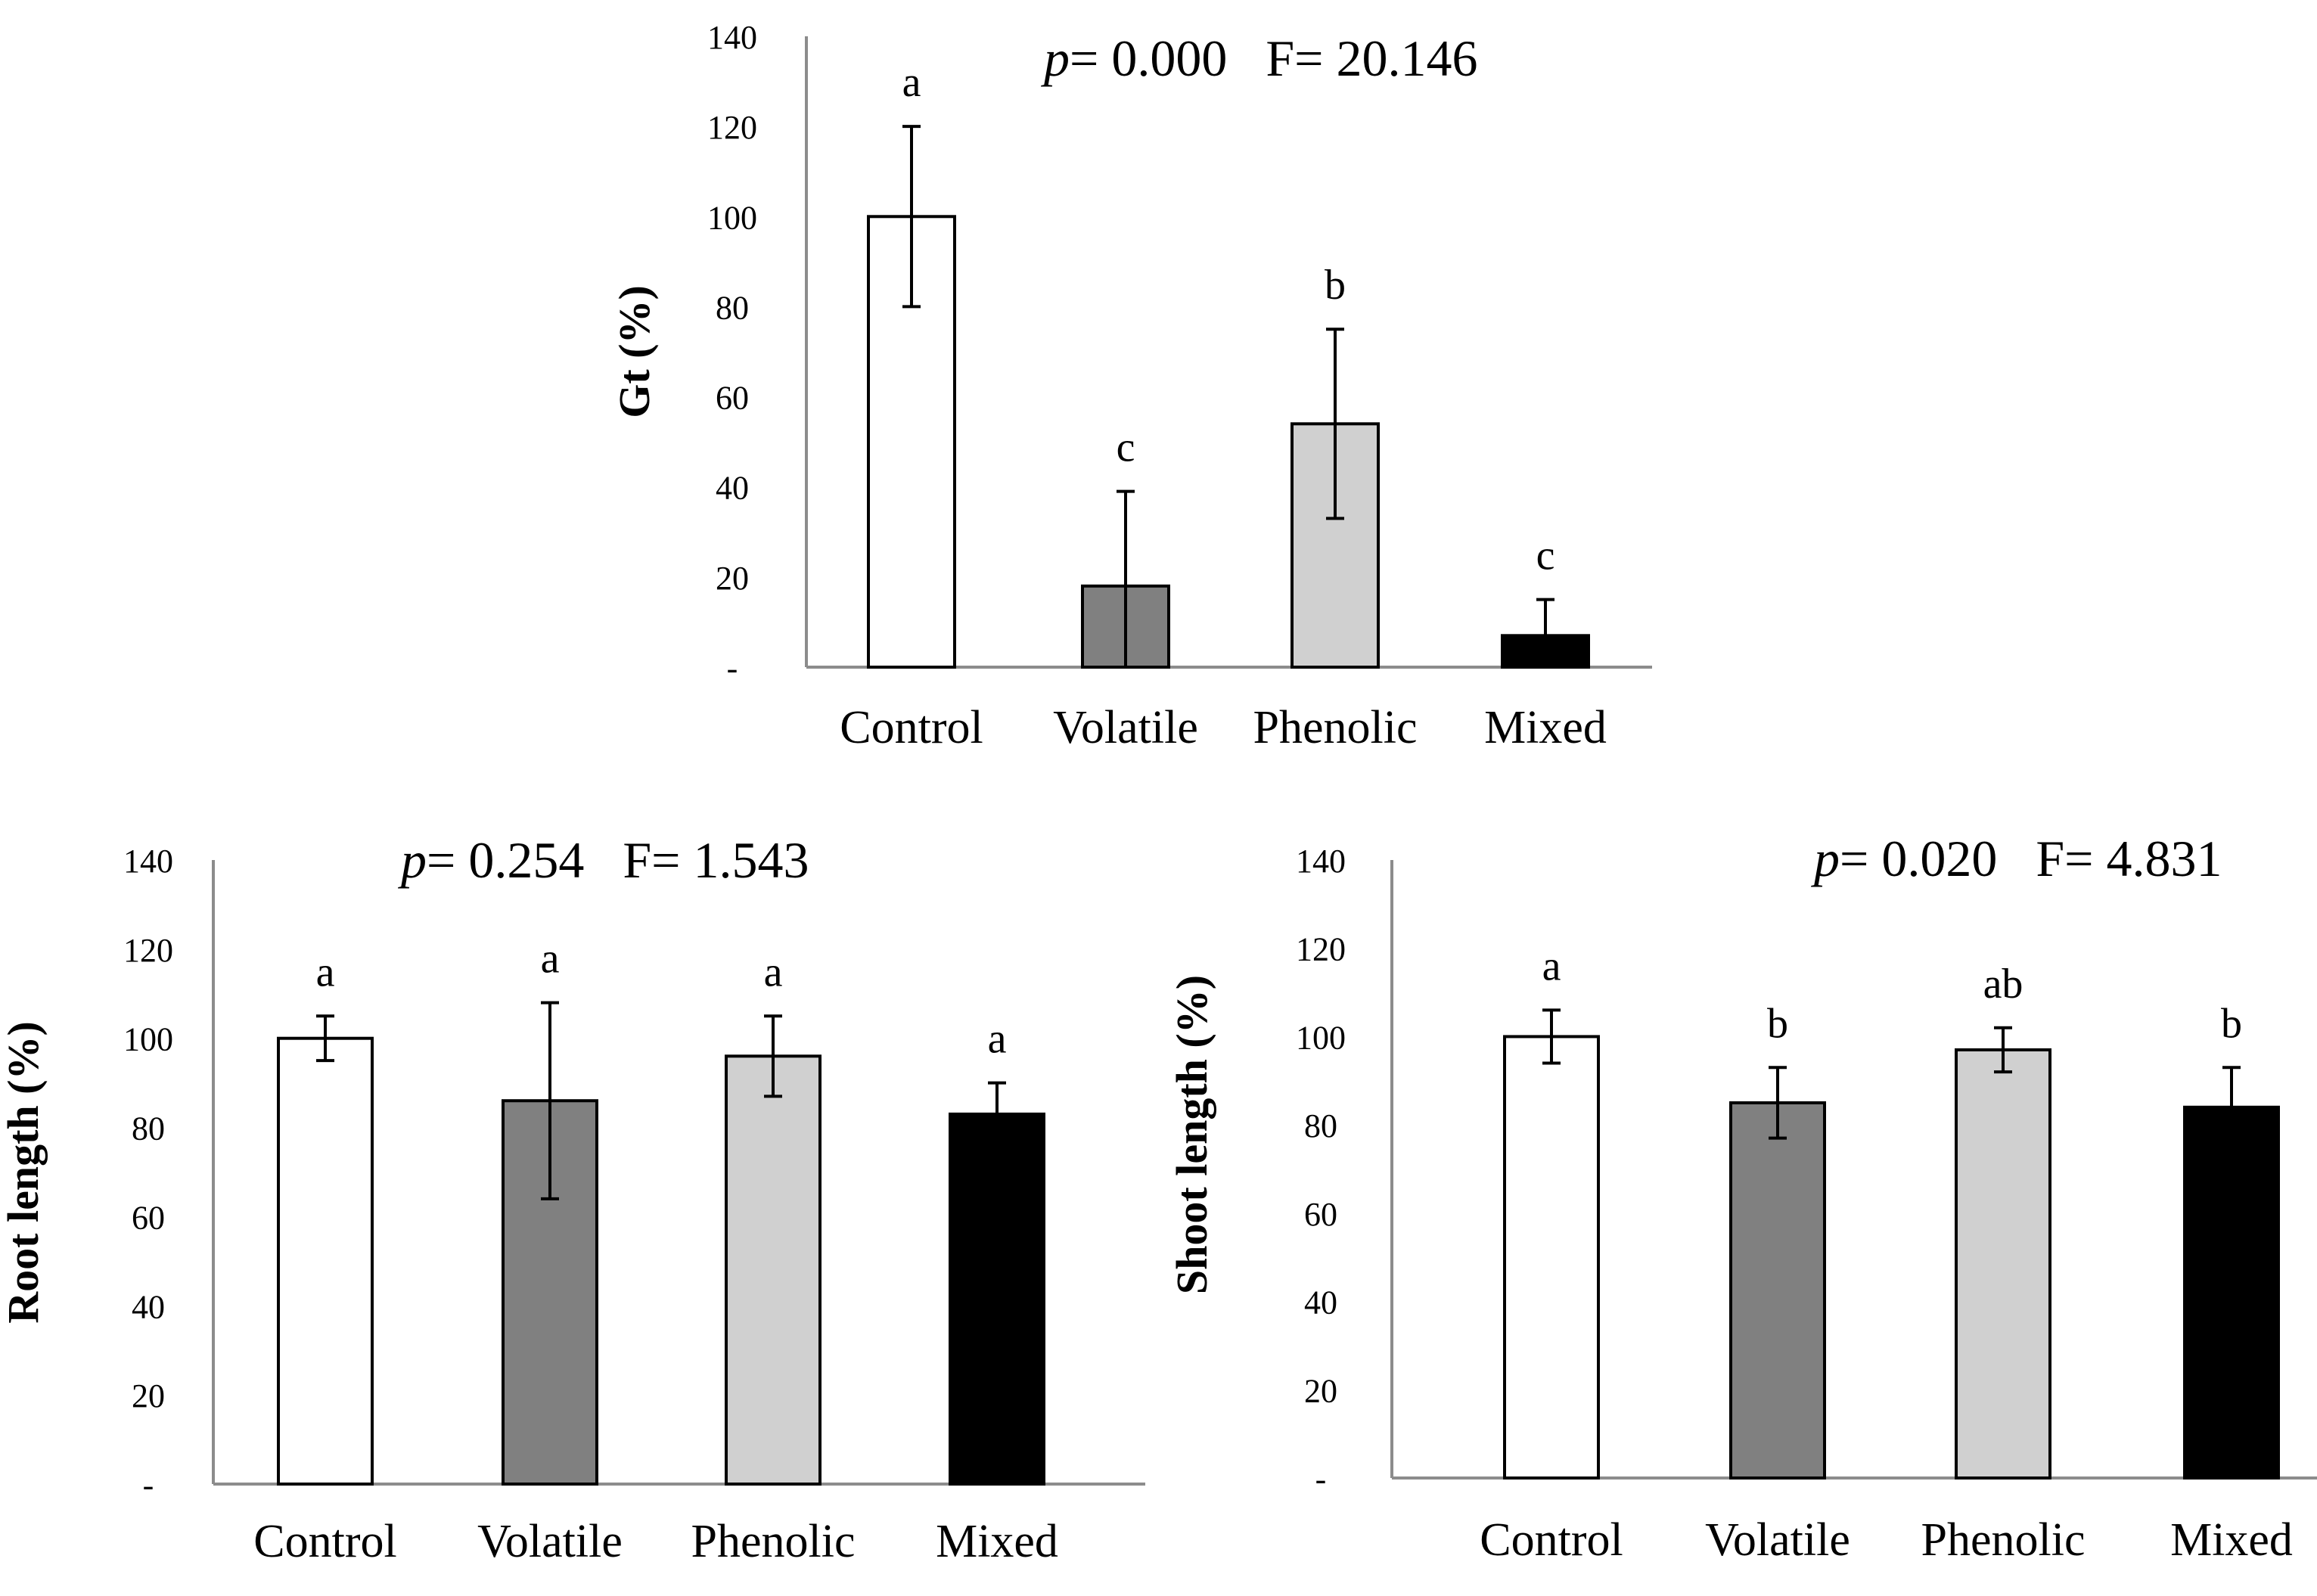  What do you see at coordinates (634, 351) in the screenshot?
I see `y-axis-label: Gt (%)` at bounding box center [634, 351].